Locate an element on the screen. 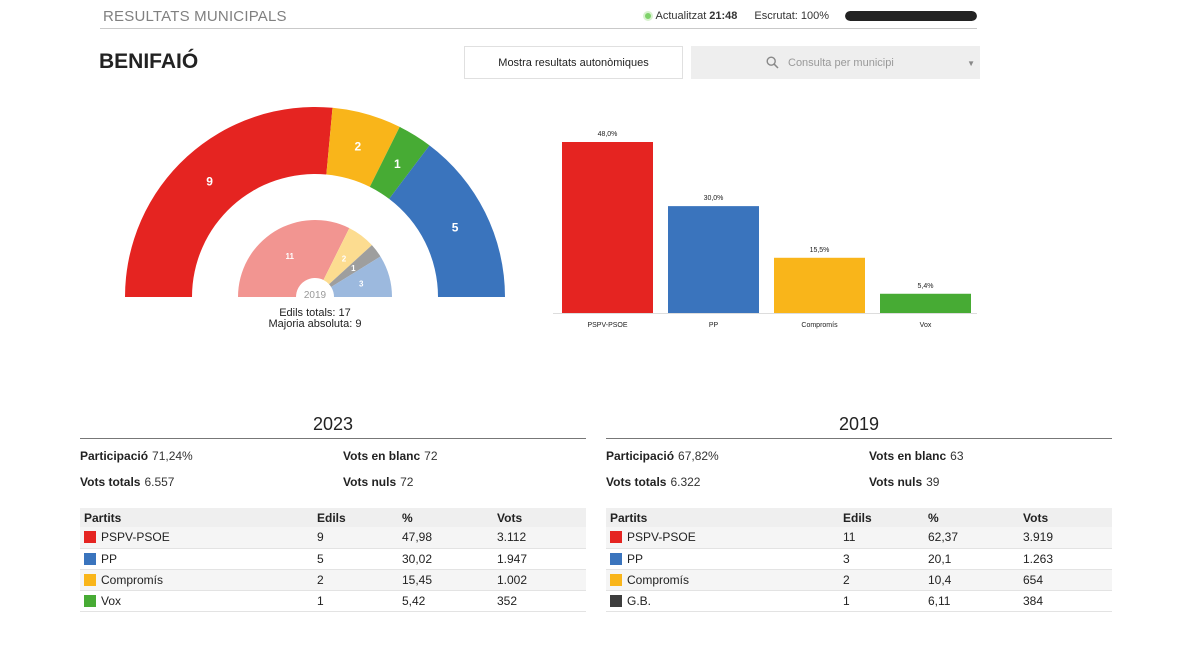 This screenshot has width=1188, height=672. table-row: PSPV-PSOE 11 62,37 3.919 is located at coordinates (859, 538).